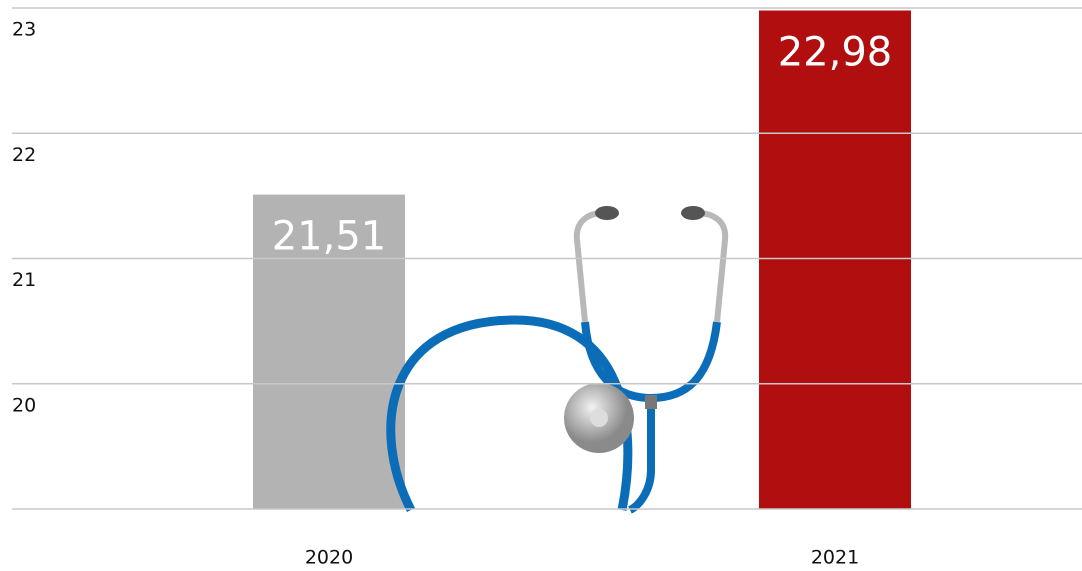  Describe the element at coordinates (329, 558) in the screenshot. I see `x-tick-label: 2020` at that location.